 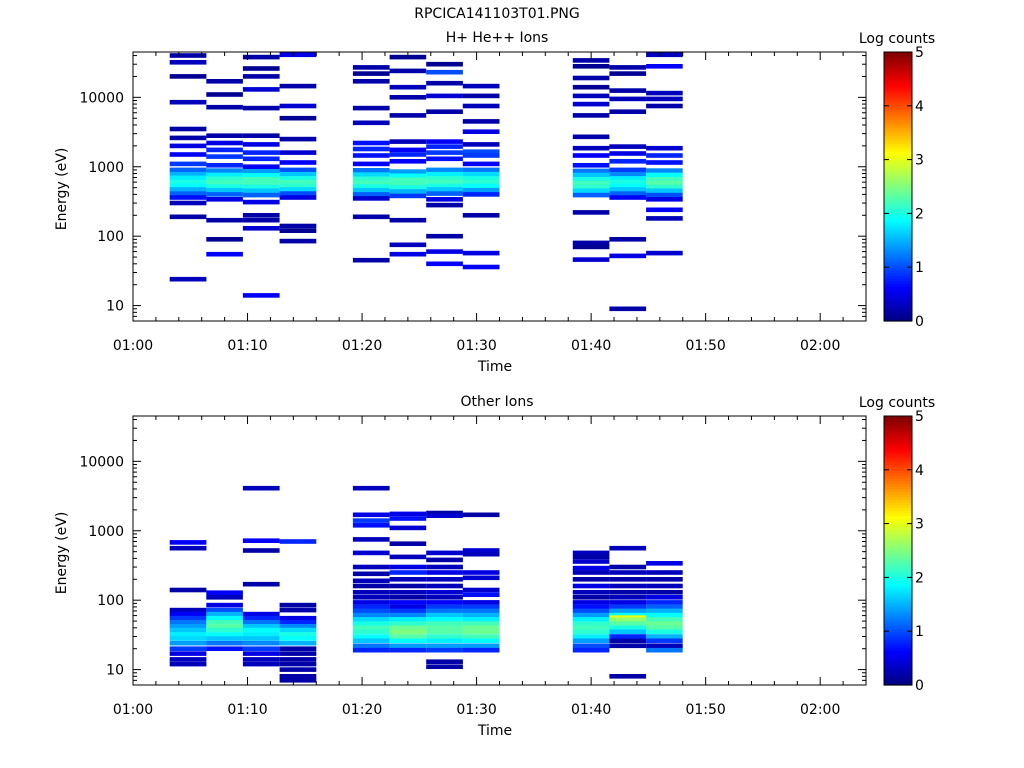 I want to click on colorbar: 0 1 2 3 4 5, so click(x=903, y=187).